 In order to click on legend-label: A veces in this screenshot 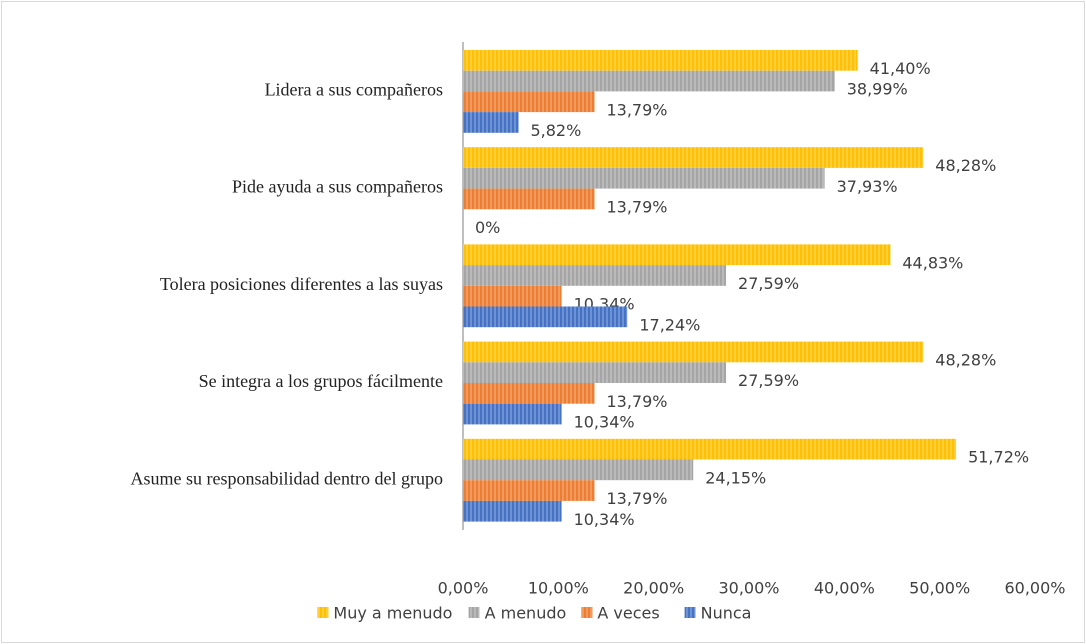, I will do `click(628, 613)`.